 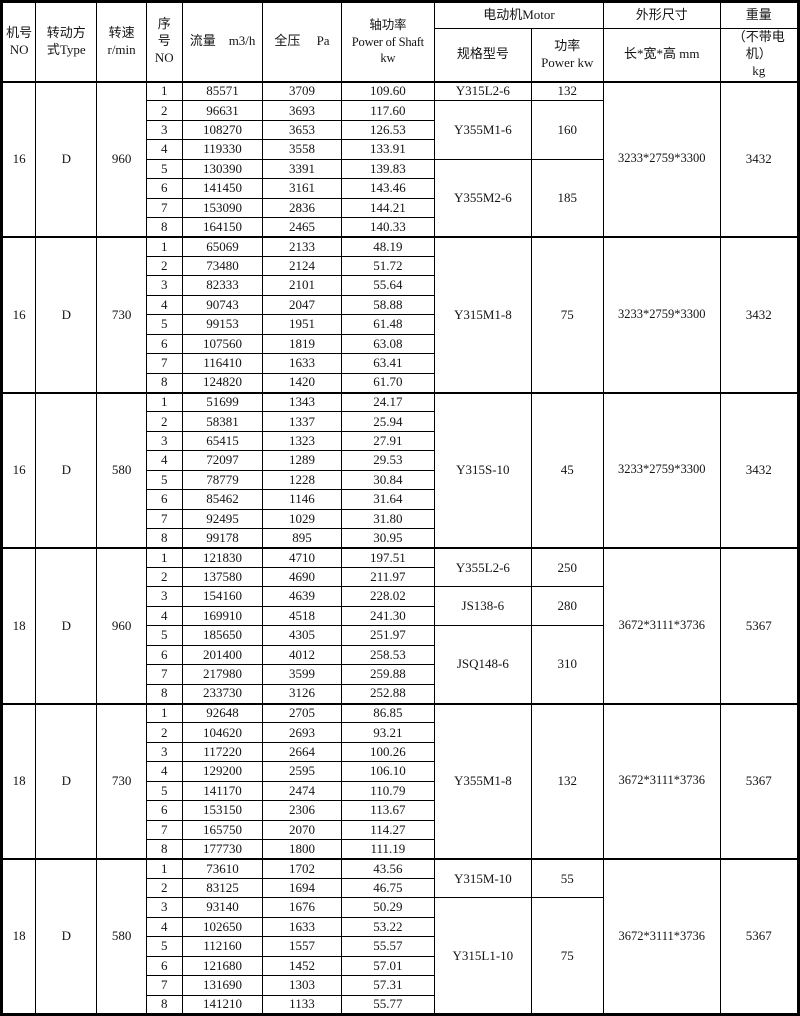 I want to click on shaft-power-cell: 197.51, so click(x=388, y=557).